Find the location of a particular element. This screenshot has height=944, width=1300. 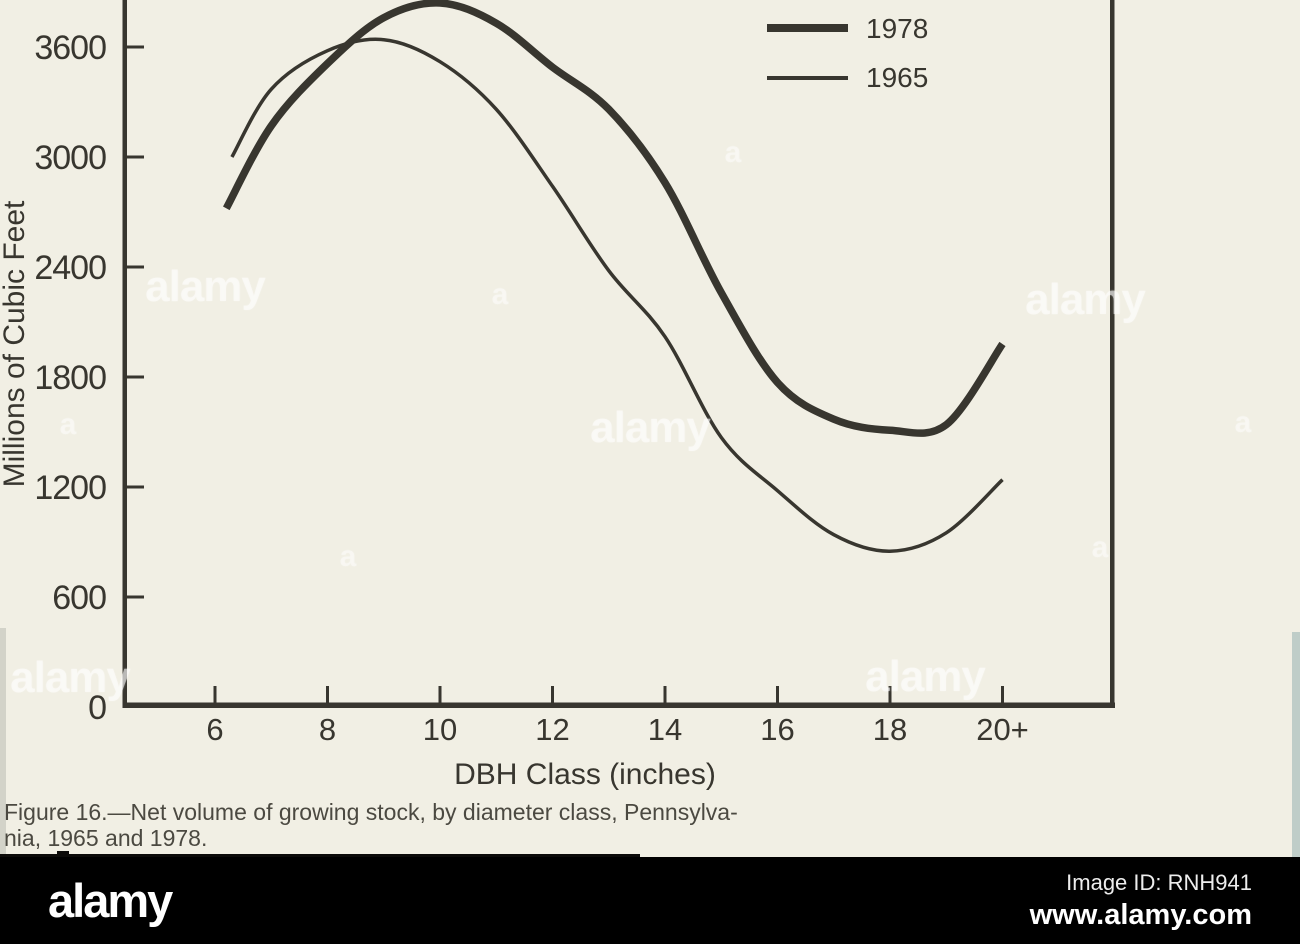

x-axis-tick-label: 16 is located at coordinates (777, 729).